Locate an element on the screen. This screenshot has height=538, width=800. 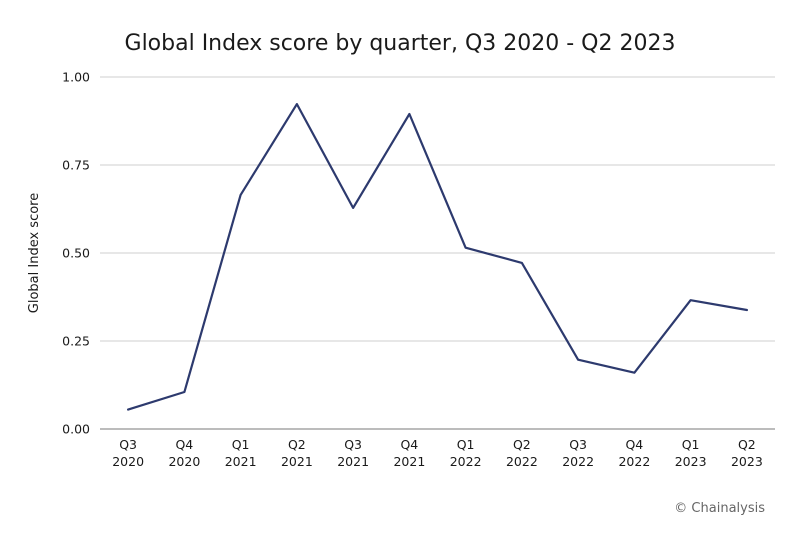
chainalysis-credit: © Chainalysis is located at coordinates (719, 508).